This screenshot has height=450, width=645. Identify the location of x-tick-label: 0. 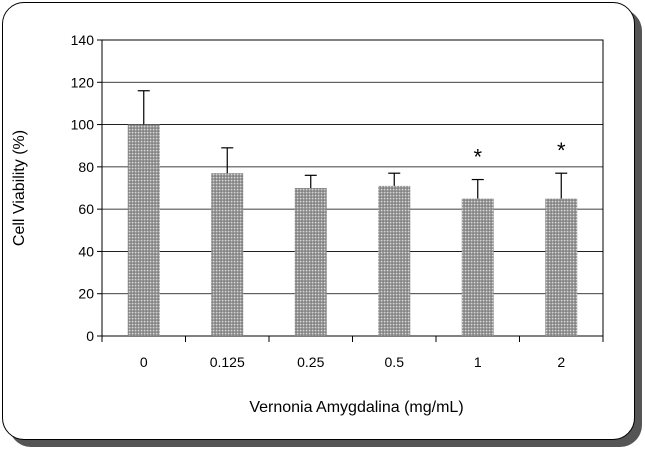
(144, 362).